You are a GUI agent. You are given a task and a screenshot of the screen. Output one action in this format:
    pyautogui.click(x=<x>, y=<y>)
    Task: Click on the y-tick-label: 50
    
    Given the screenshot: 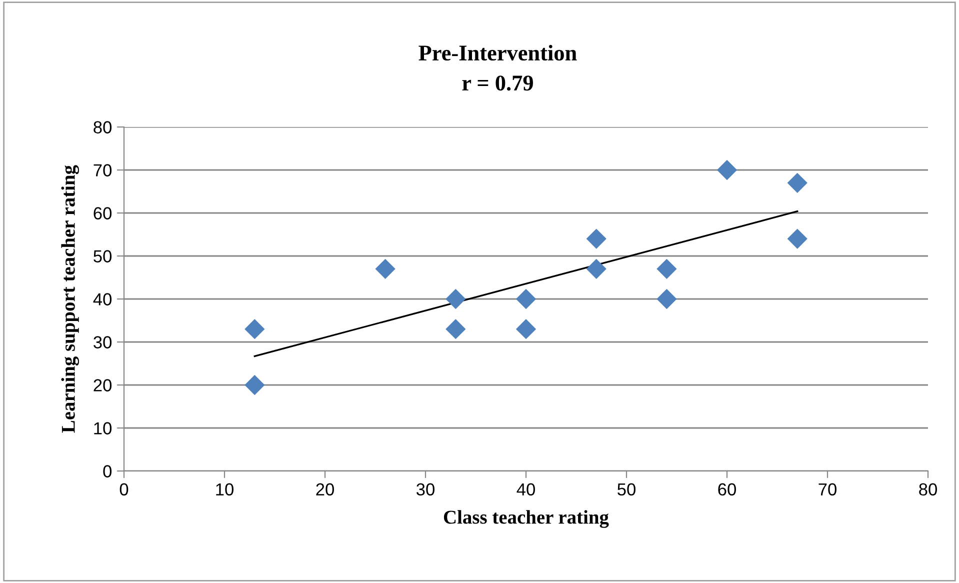 What is the action you would take?
    pyautogui.click(x=103, y=256)
    